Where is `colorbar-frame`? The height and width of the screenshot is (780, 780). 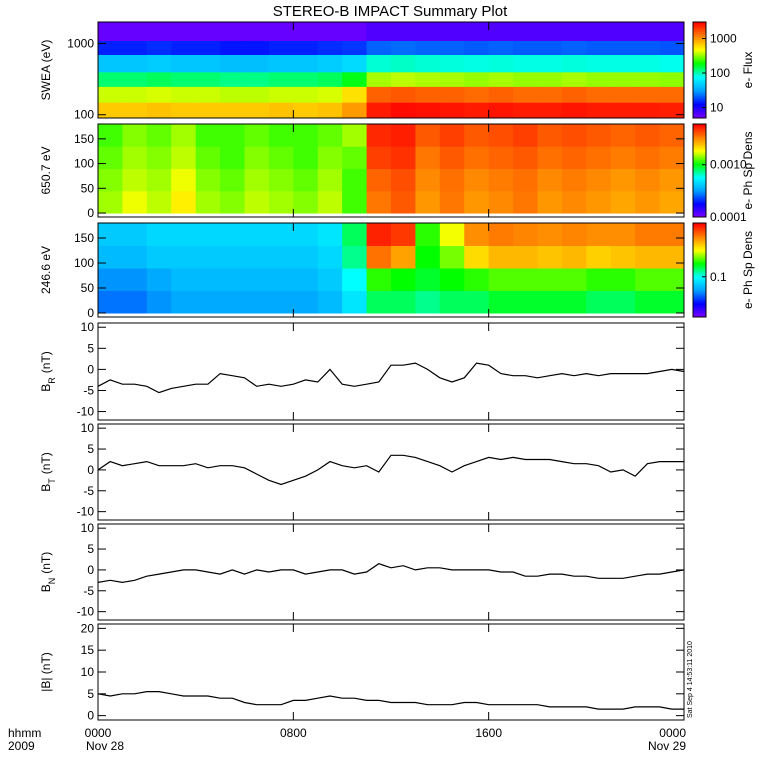
colorbar-frame is located at coordinates (699, 70).